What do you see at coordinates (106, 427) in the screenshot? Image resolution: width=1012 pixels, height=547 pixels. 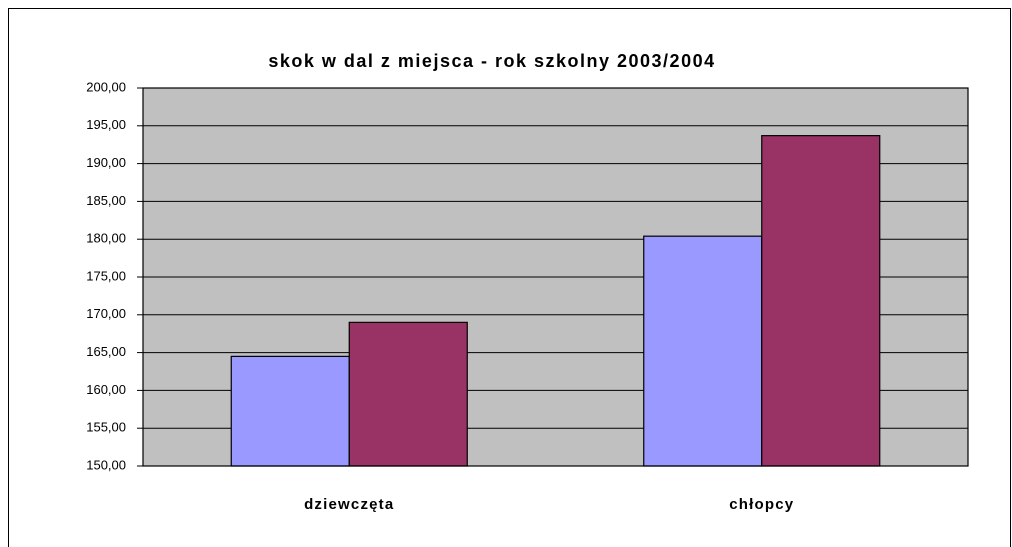 I see `y-tick-label: 155,00` at bounding box center [106, 427].